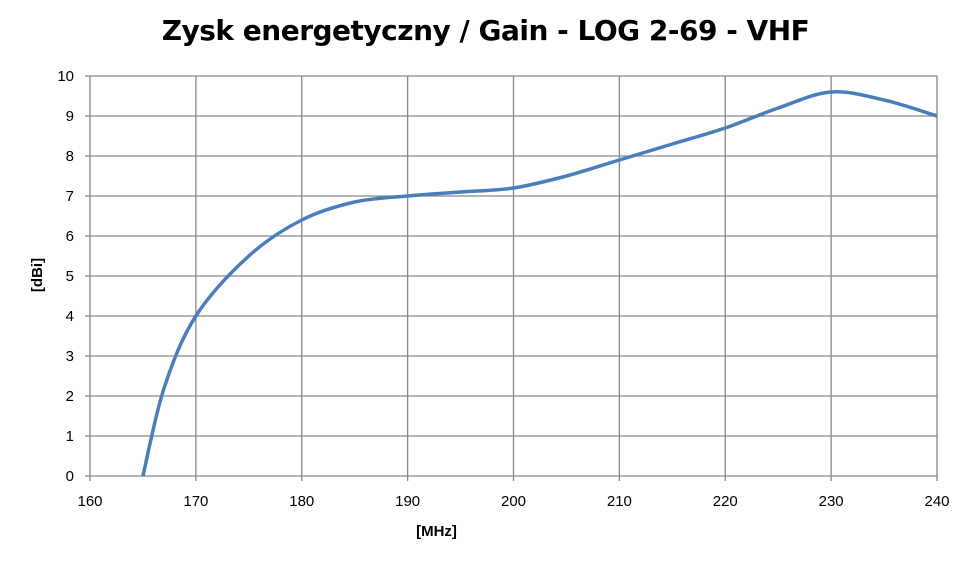  Describe the element at coordinates (70, 156) in the screenshot. I see `y-tick-label: 8` at that location.